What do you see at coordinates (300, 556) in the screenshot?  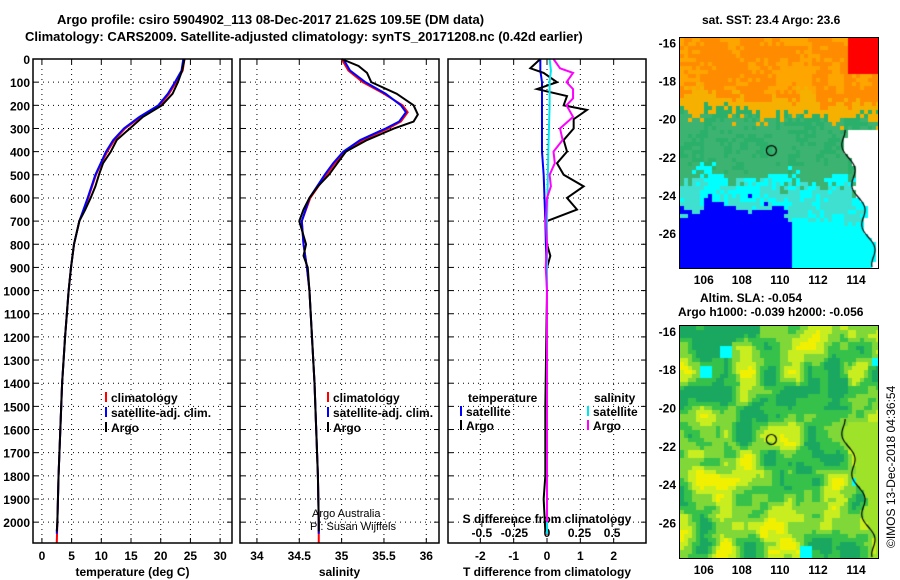 I see `x-tick-label: 34.5` at bounding box center [300, 556].